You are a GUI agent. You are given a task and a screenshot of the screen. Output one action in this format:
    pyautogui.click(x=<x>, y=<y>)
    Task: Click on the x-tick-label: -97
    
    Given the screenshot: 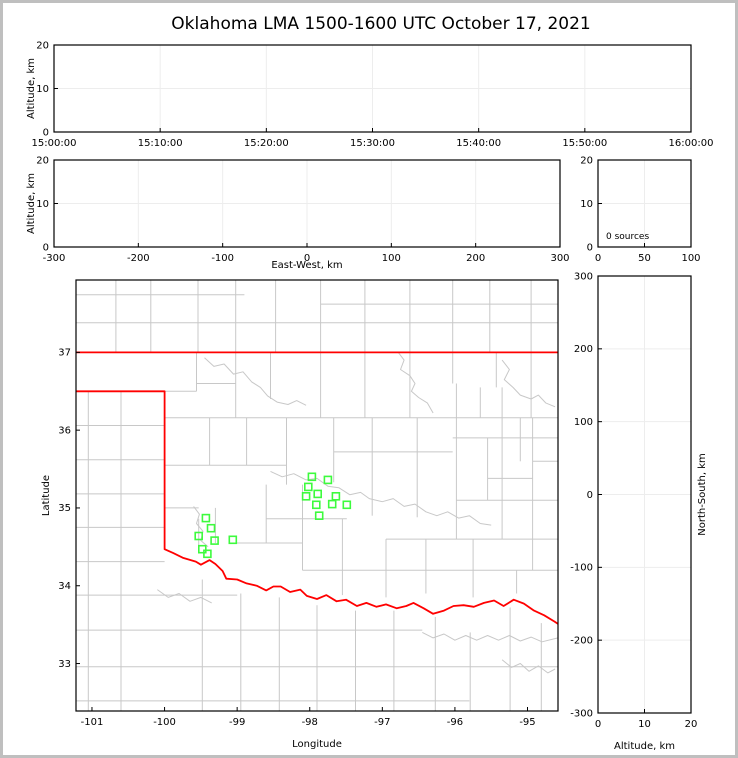 What is the action you would take?
    pyautogui.click(x=382, y=722)
    